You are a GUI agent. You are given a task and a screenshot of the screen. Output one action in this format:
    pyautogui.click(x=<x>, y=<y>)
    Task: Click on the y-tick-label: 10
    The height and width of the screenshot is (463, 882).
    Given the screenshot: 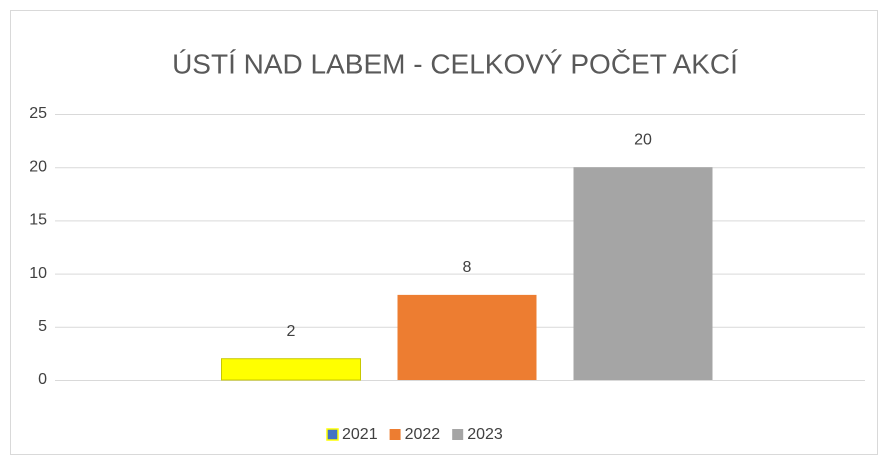 What is the action you would take?
    pyautogui.click(x=38, y=273)
    